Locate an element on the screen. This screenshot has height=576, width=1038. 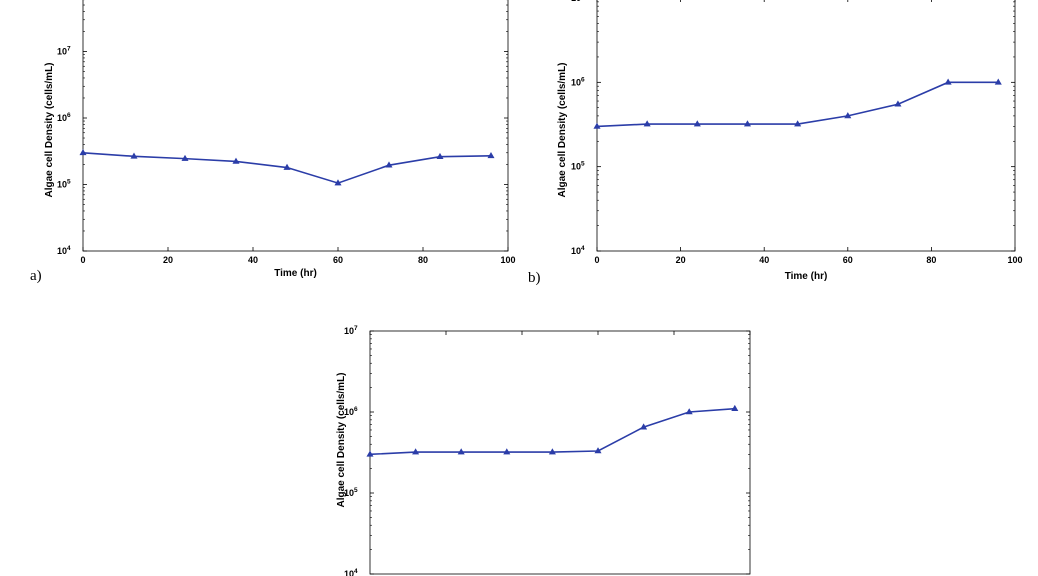
panel-label-b: b) is located at coordinates (534, 278).